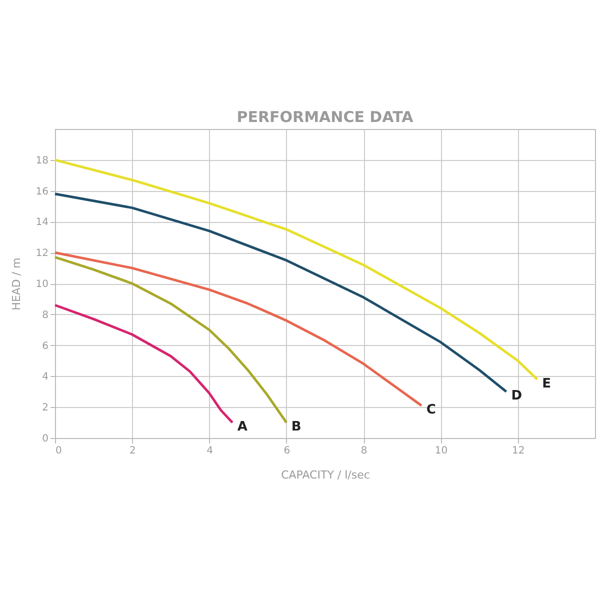  Describe the element at coordinates (242, 427) in the screenshot. I see `series-label: A` at that location.